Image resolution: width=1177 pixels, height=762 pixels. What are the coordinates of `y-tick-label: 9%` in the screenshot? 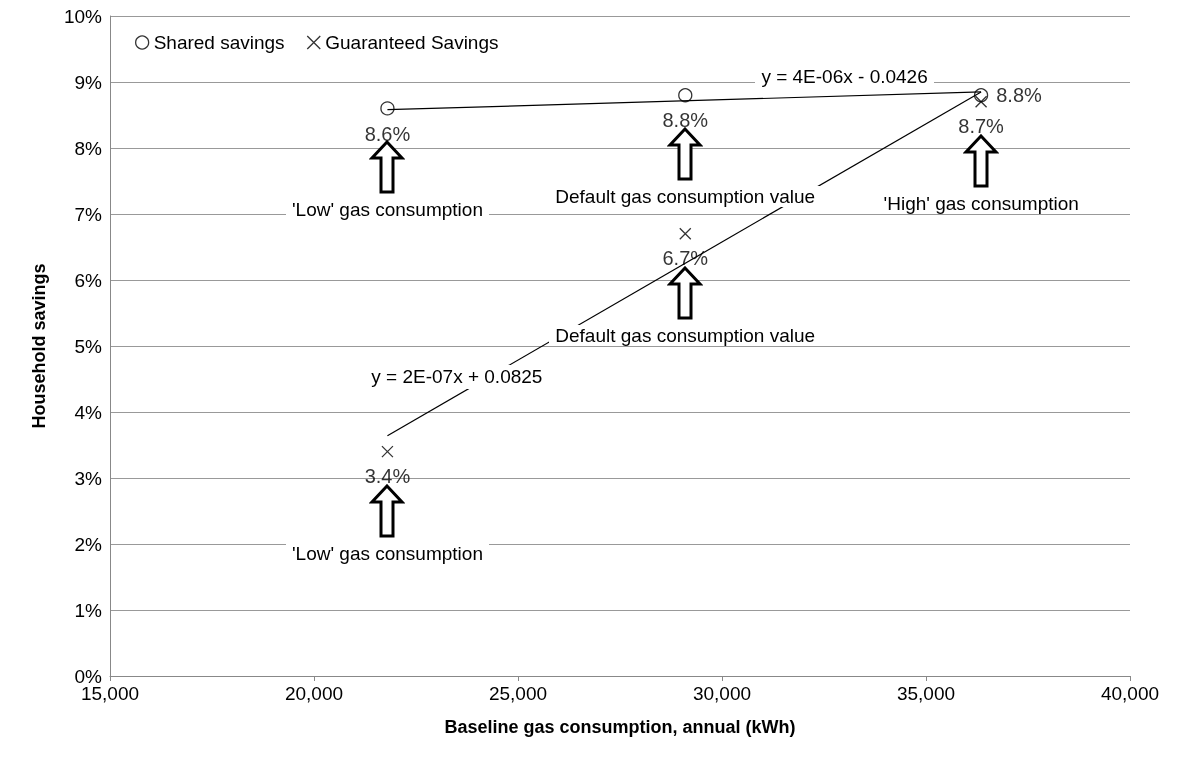 It's located at (88, 82).